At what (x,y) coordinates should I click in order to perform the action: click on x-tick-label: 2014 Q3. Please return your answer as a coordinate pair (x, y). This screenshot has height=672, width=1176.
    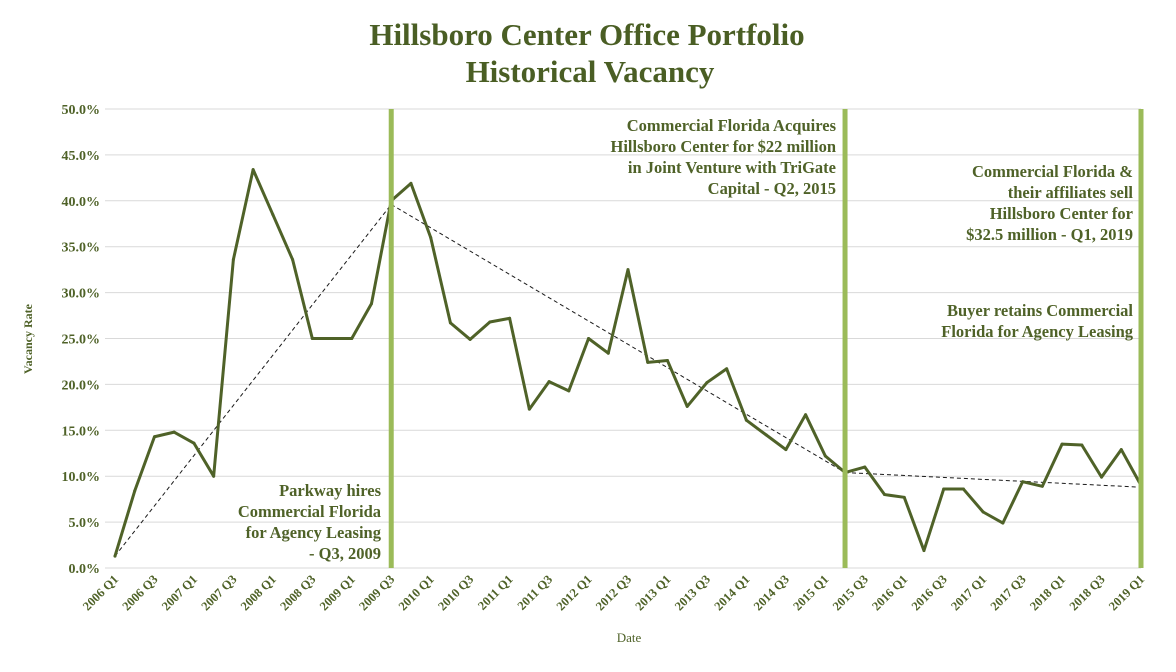
    Looking at the image, I should click on (771, 592).